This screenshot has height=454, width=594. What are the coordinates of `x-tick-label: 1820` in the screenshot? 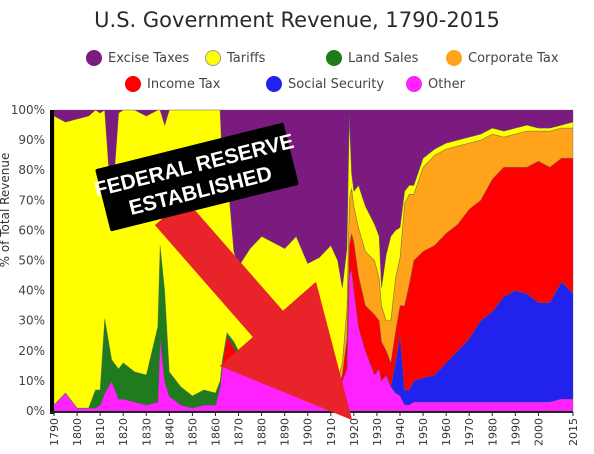 It's located at (123, 432).